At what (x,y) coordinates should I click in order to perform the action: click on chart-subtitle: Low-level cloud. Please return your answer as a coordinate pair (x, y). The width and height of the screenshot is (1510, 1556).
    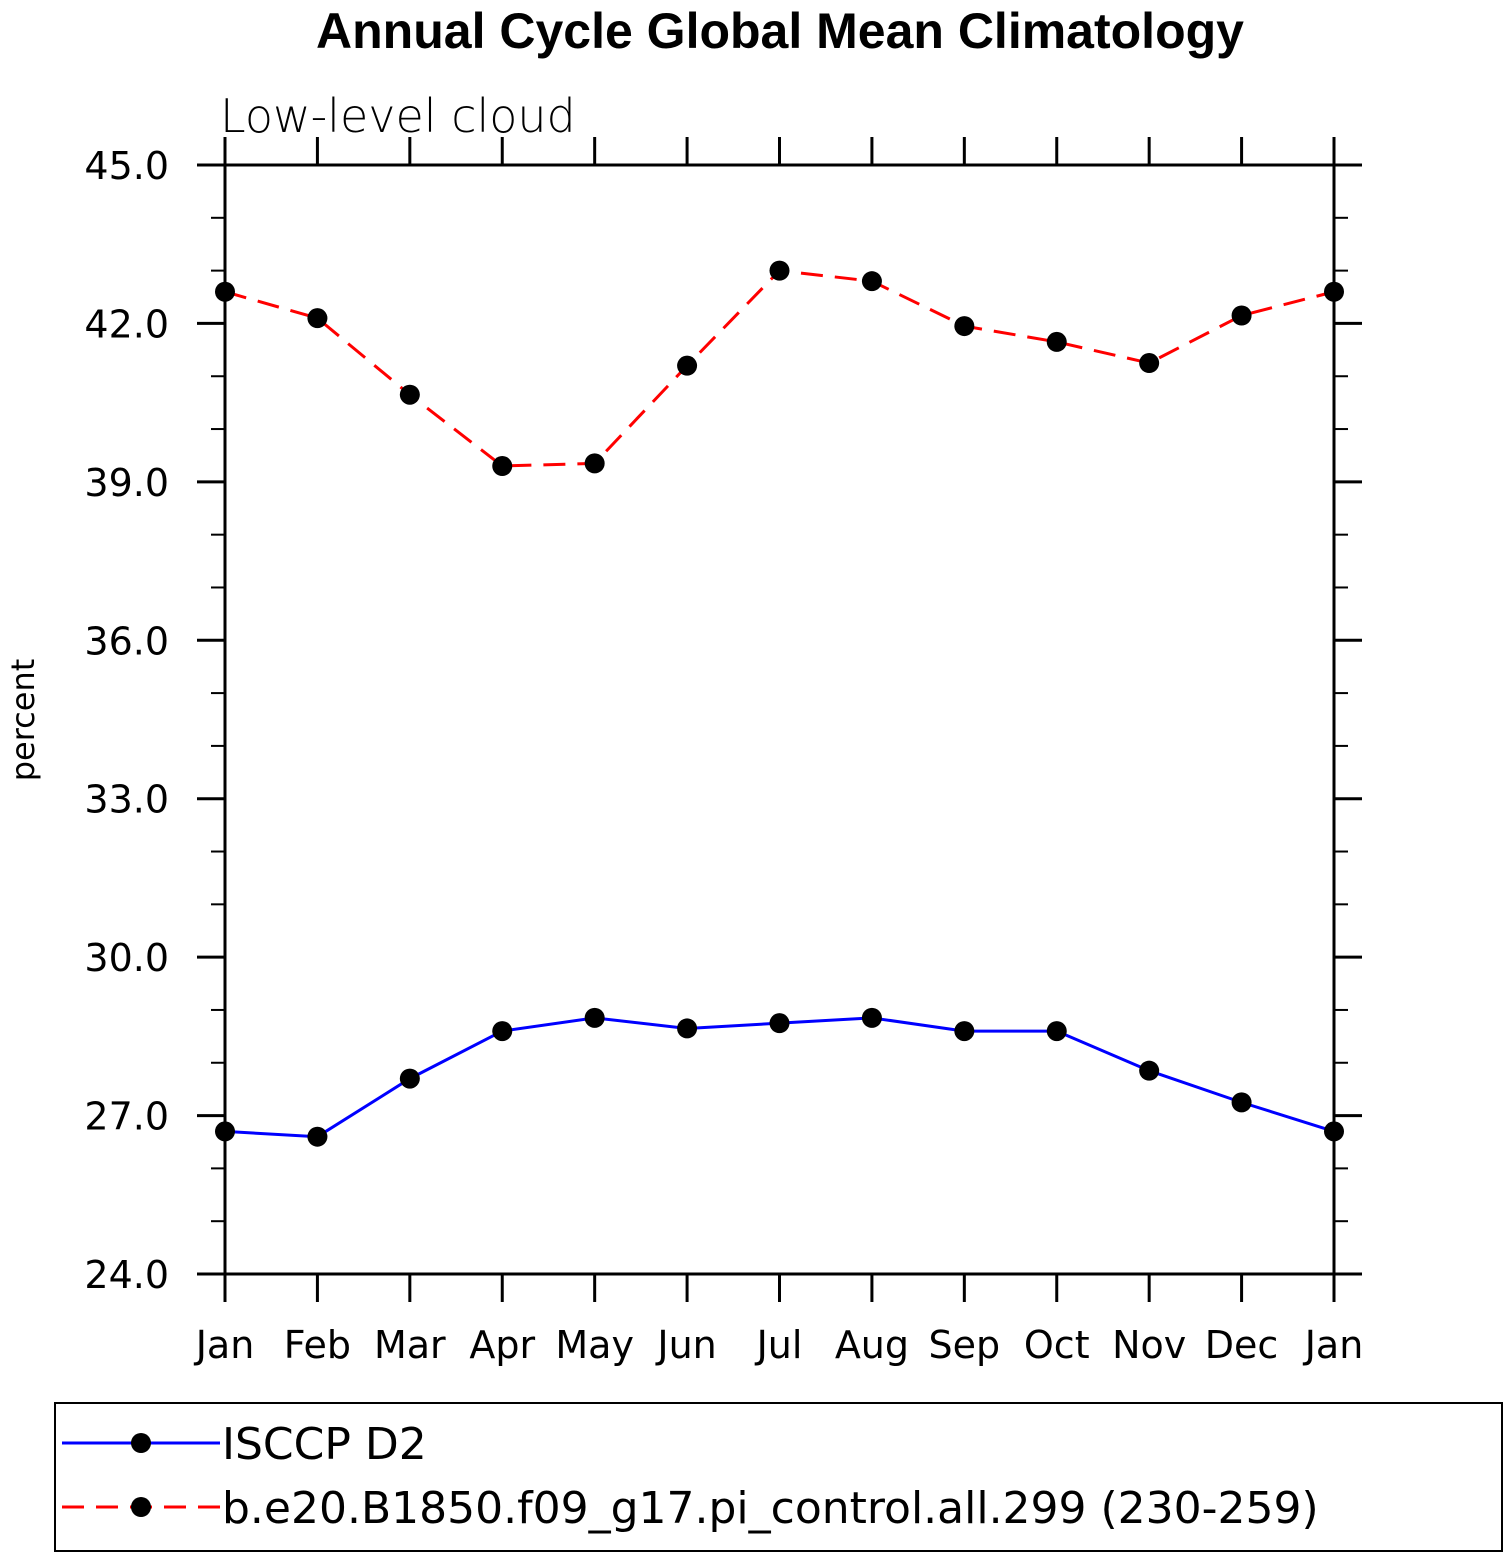
    Looking at the image, I should click on (398, 116).